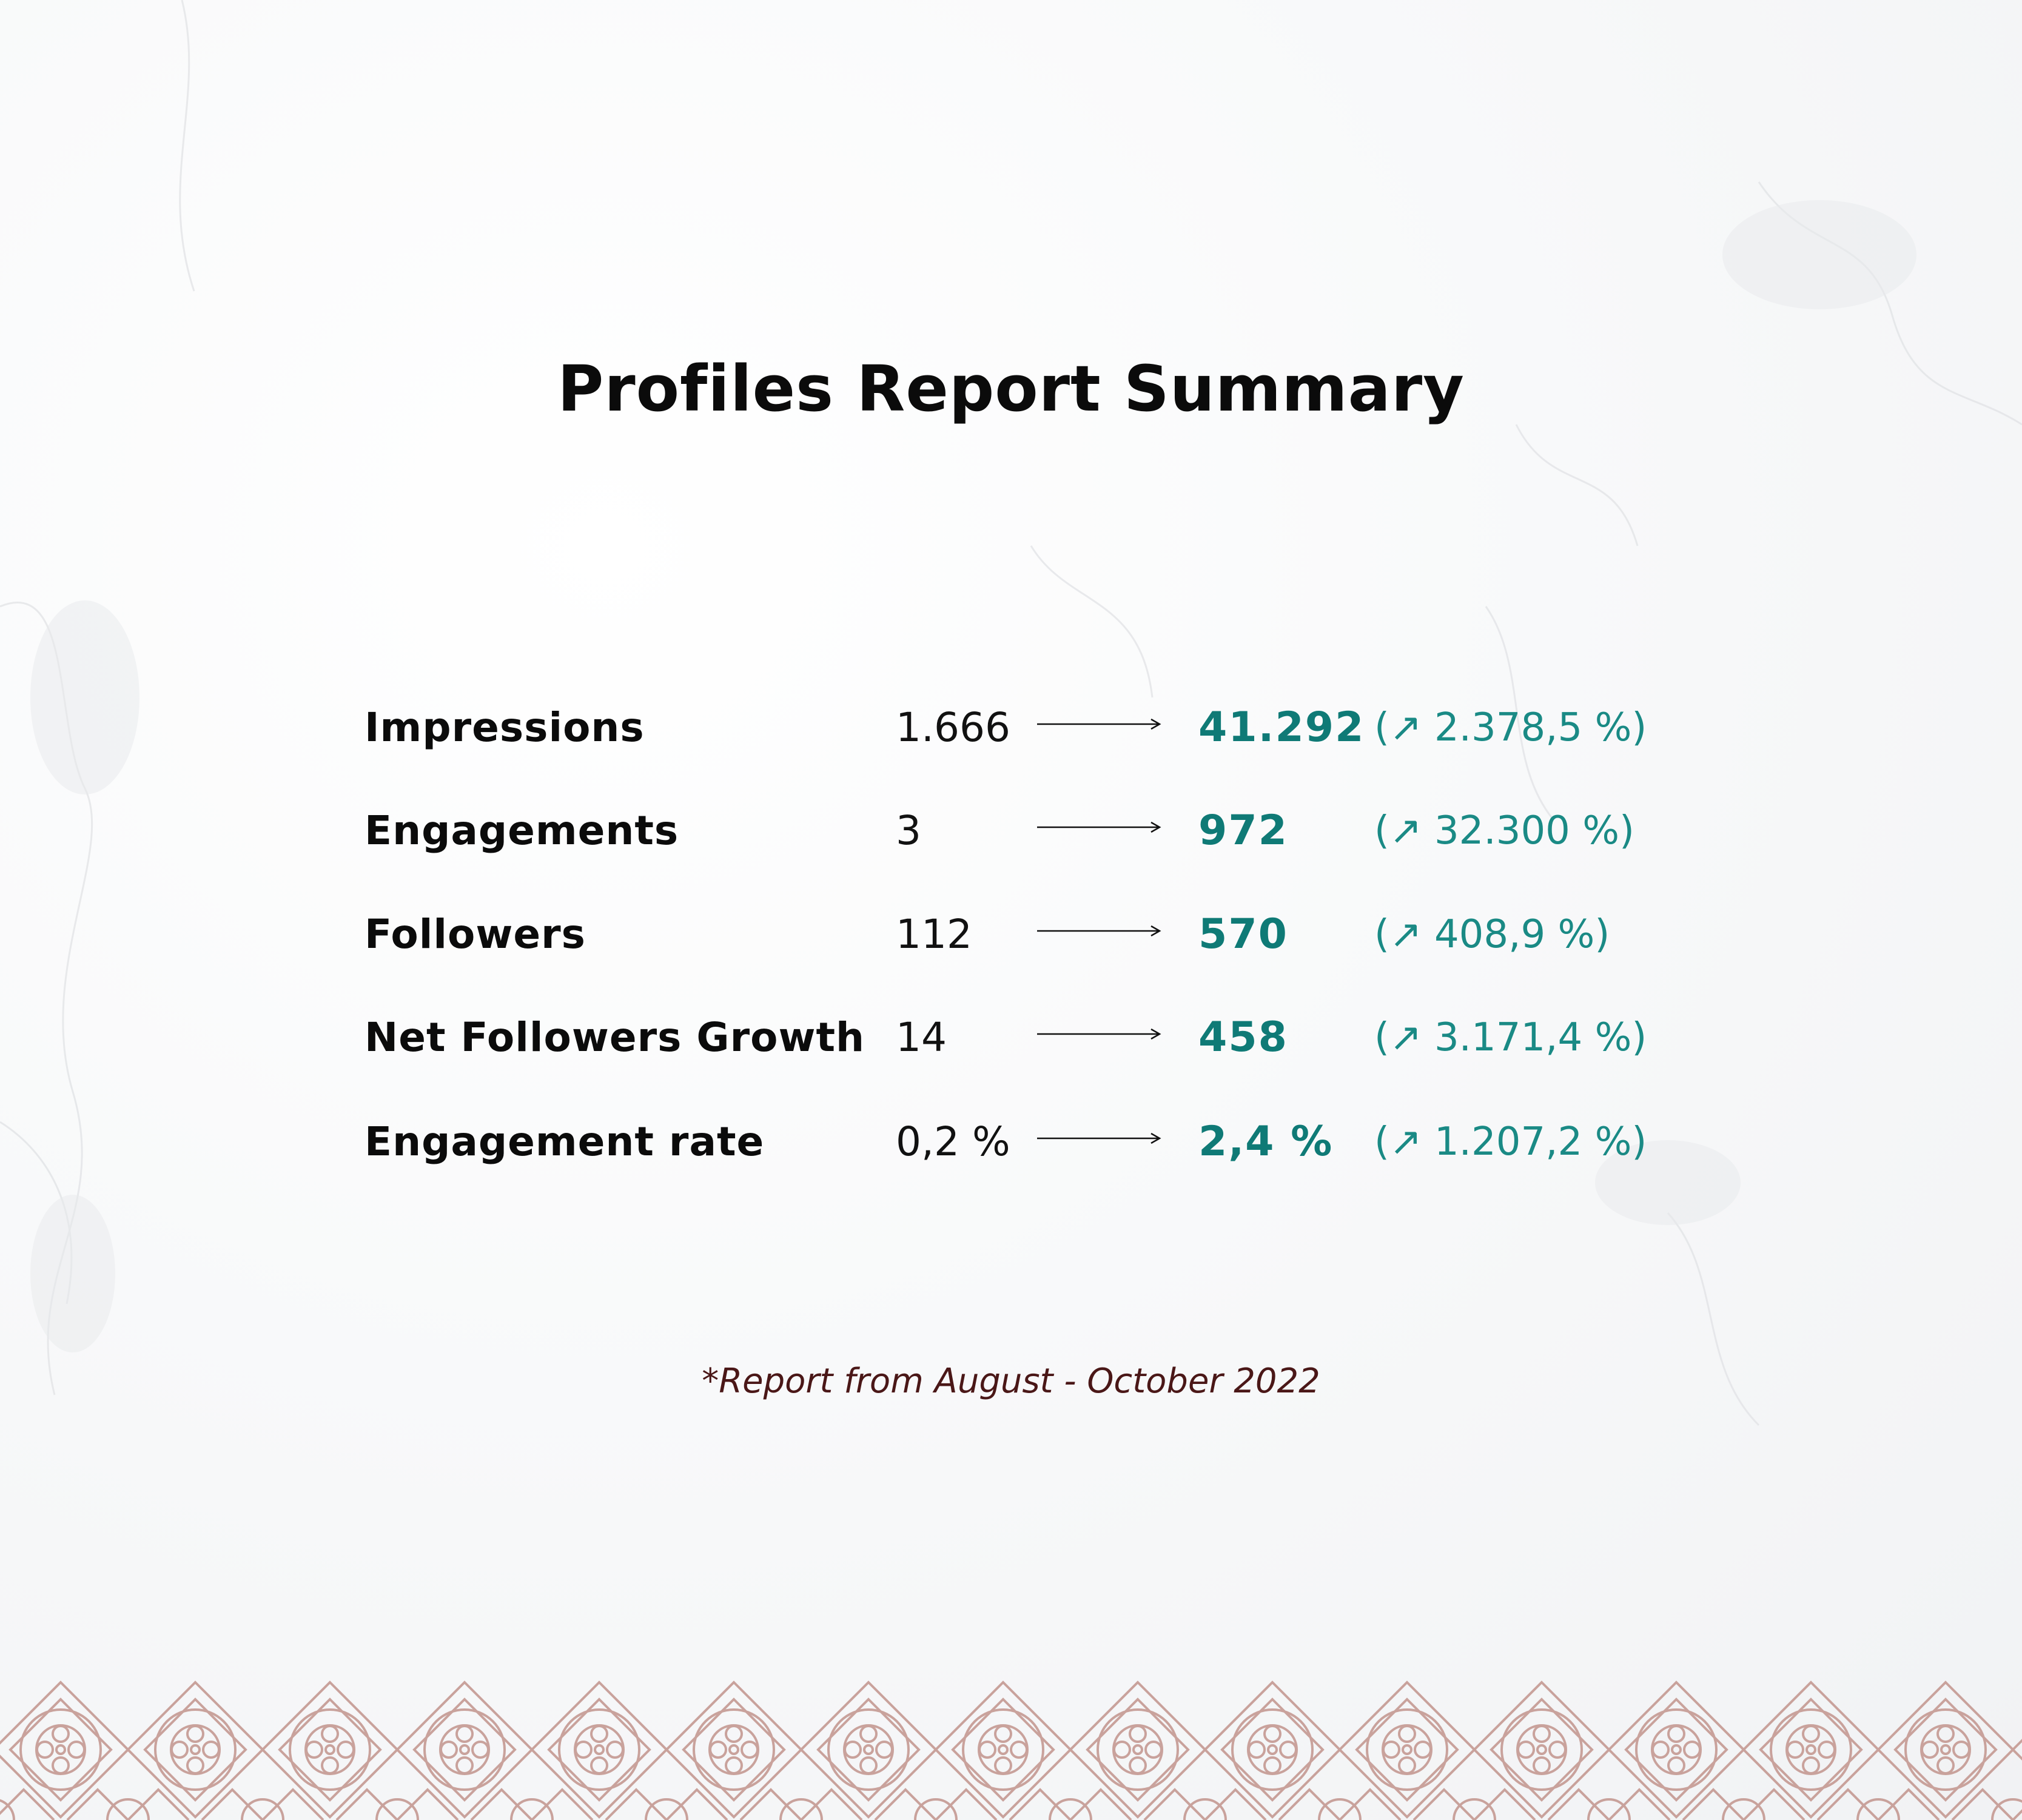 The image size is (2022, 1820). What do you see at coordinates (921, 1037) in the screenshot?
I see `metric-before-value: 14` at bounding box center [921, 1037].